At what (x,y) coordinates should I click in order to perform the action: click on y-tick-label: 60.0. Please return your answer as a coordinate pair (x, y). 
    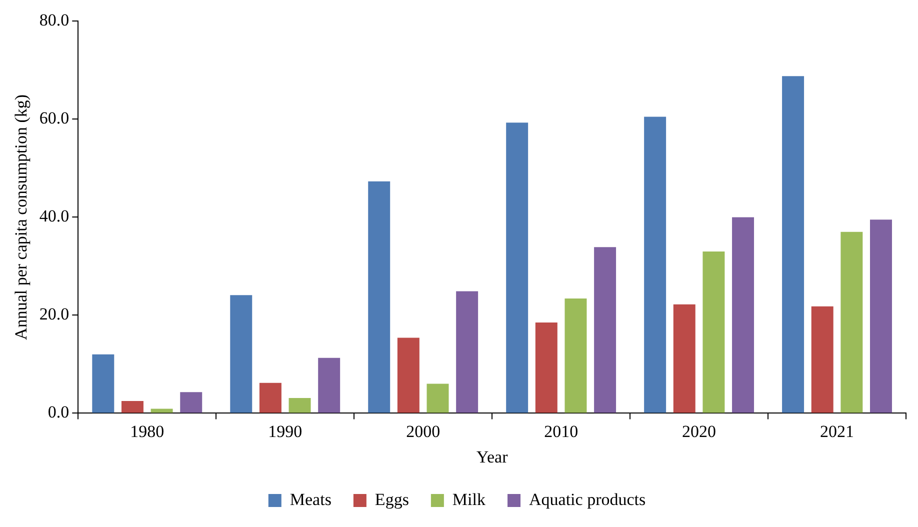
    Looking at the image, I should click on (54, 118).